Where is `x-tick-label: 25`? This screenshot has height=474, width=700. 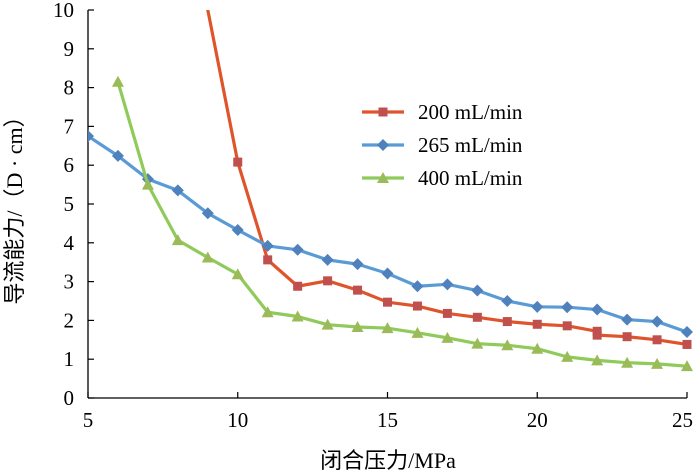 x-tick-label: 25 is located at coordinates (682, 420).